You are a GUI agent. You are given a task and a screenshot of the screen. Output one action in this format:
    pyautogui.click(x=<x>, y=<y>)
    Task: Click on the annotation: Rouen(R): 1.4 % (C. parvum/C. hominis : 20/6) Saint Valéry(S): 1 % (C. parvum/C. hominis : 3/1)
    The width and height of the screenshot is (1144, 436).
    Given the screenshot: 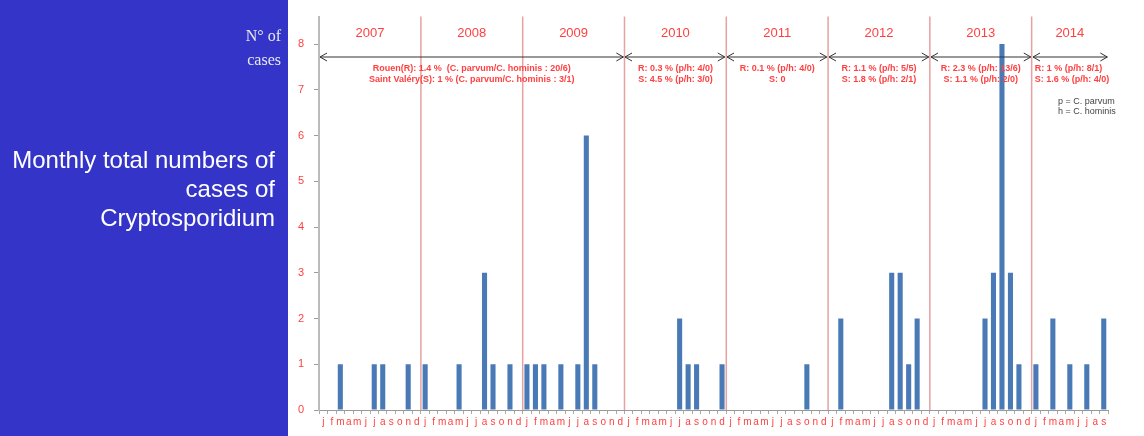 What is the action you would take?
    pyautogui.click(x=472, y=74)
    